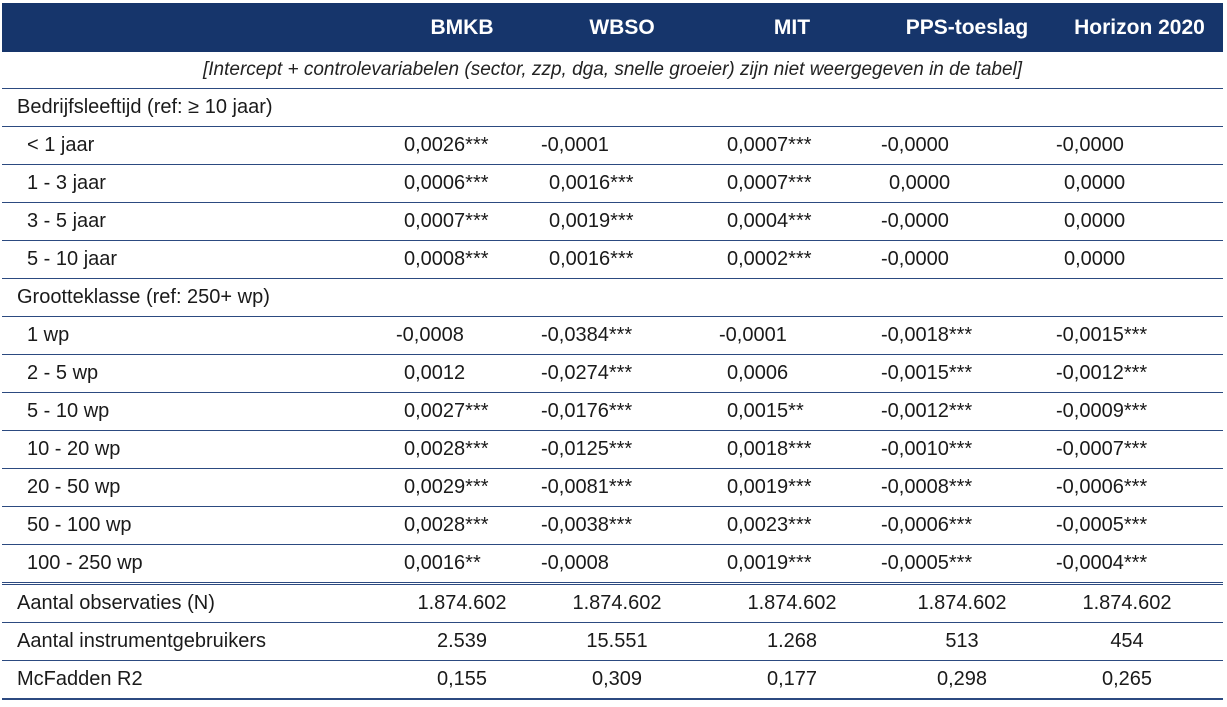 This screenshot has height=707, width=1227. I want to click on row-value: -0,0038***, so click(587, 525).